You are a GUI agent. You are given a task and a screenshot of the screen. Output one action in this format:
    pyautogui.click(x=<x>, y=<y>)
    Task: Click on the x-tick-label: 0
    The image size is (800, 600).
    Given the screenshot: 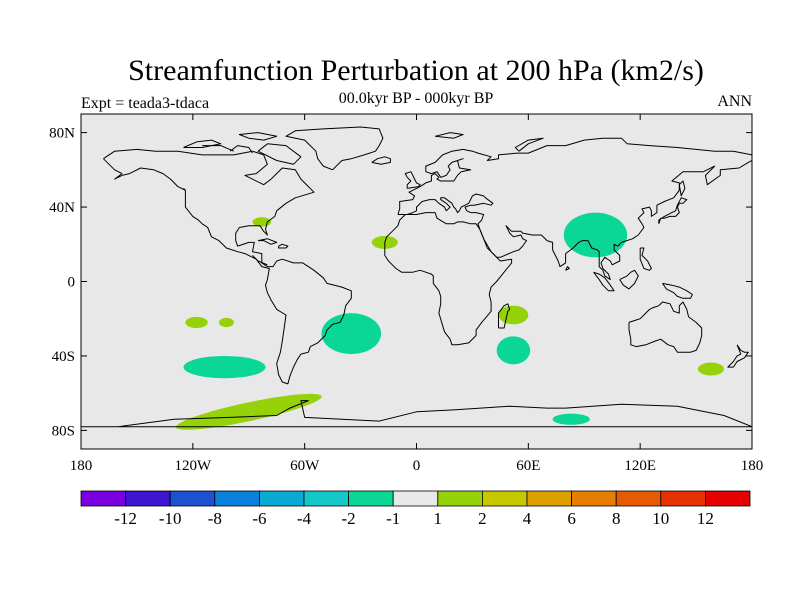 What is the action you would take?
    pyautogui.click(x=417, y=466)
    